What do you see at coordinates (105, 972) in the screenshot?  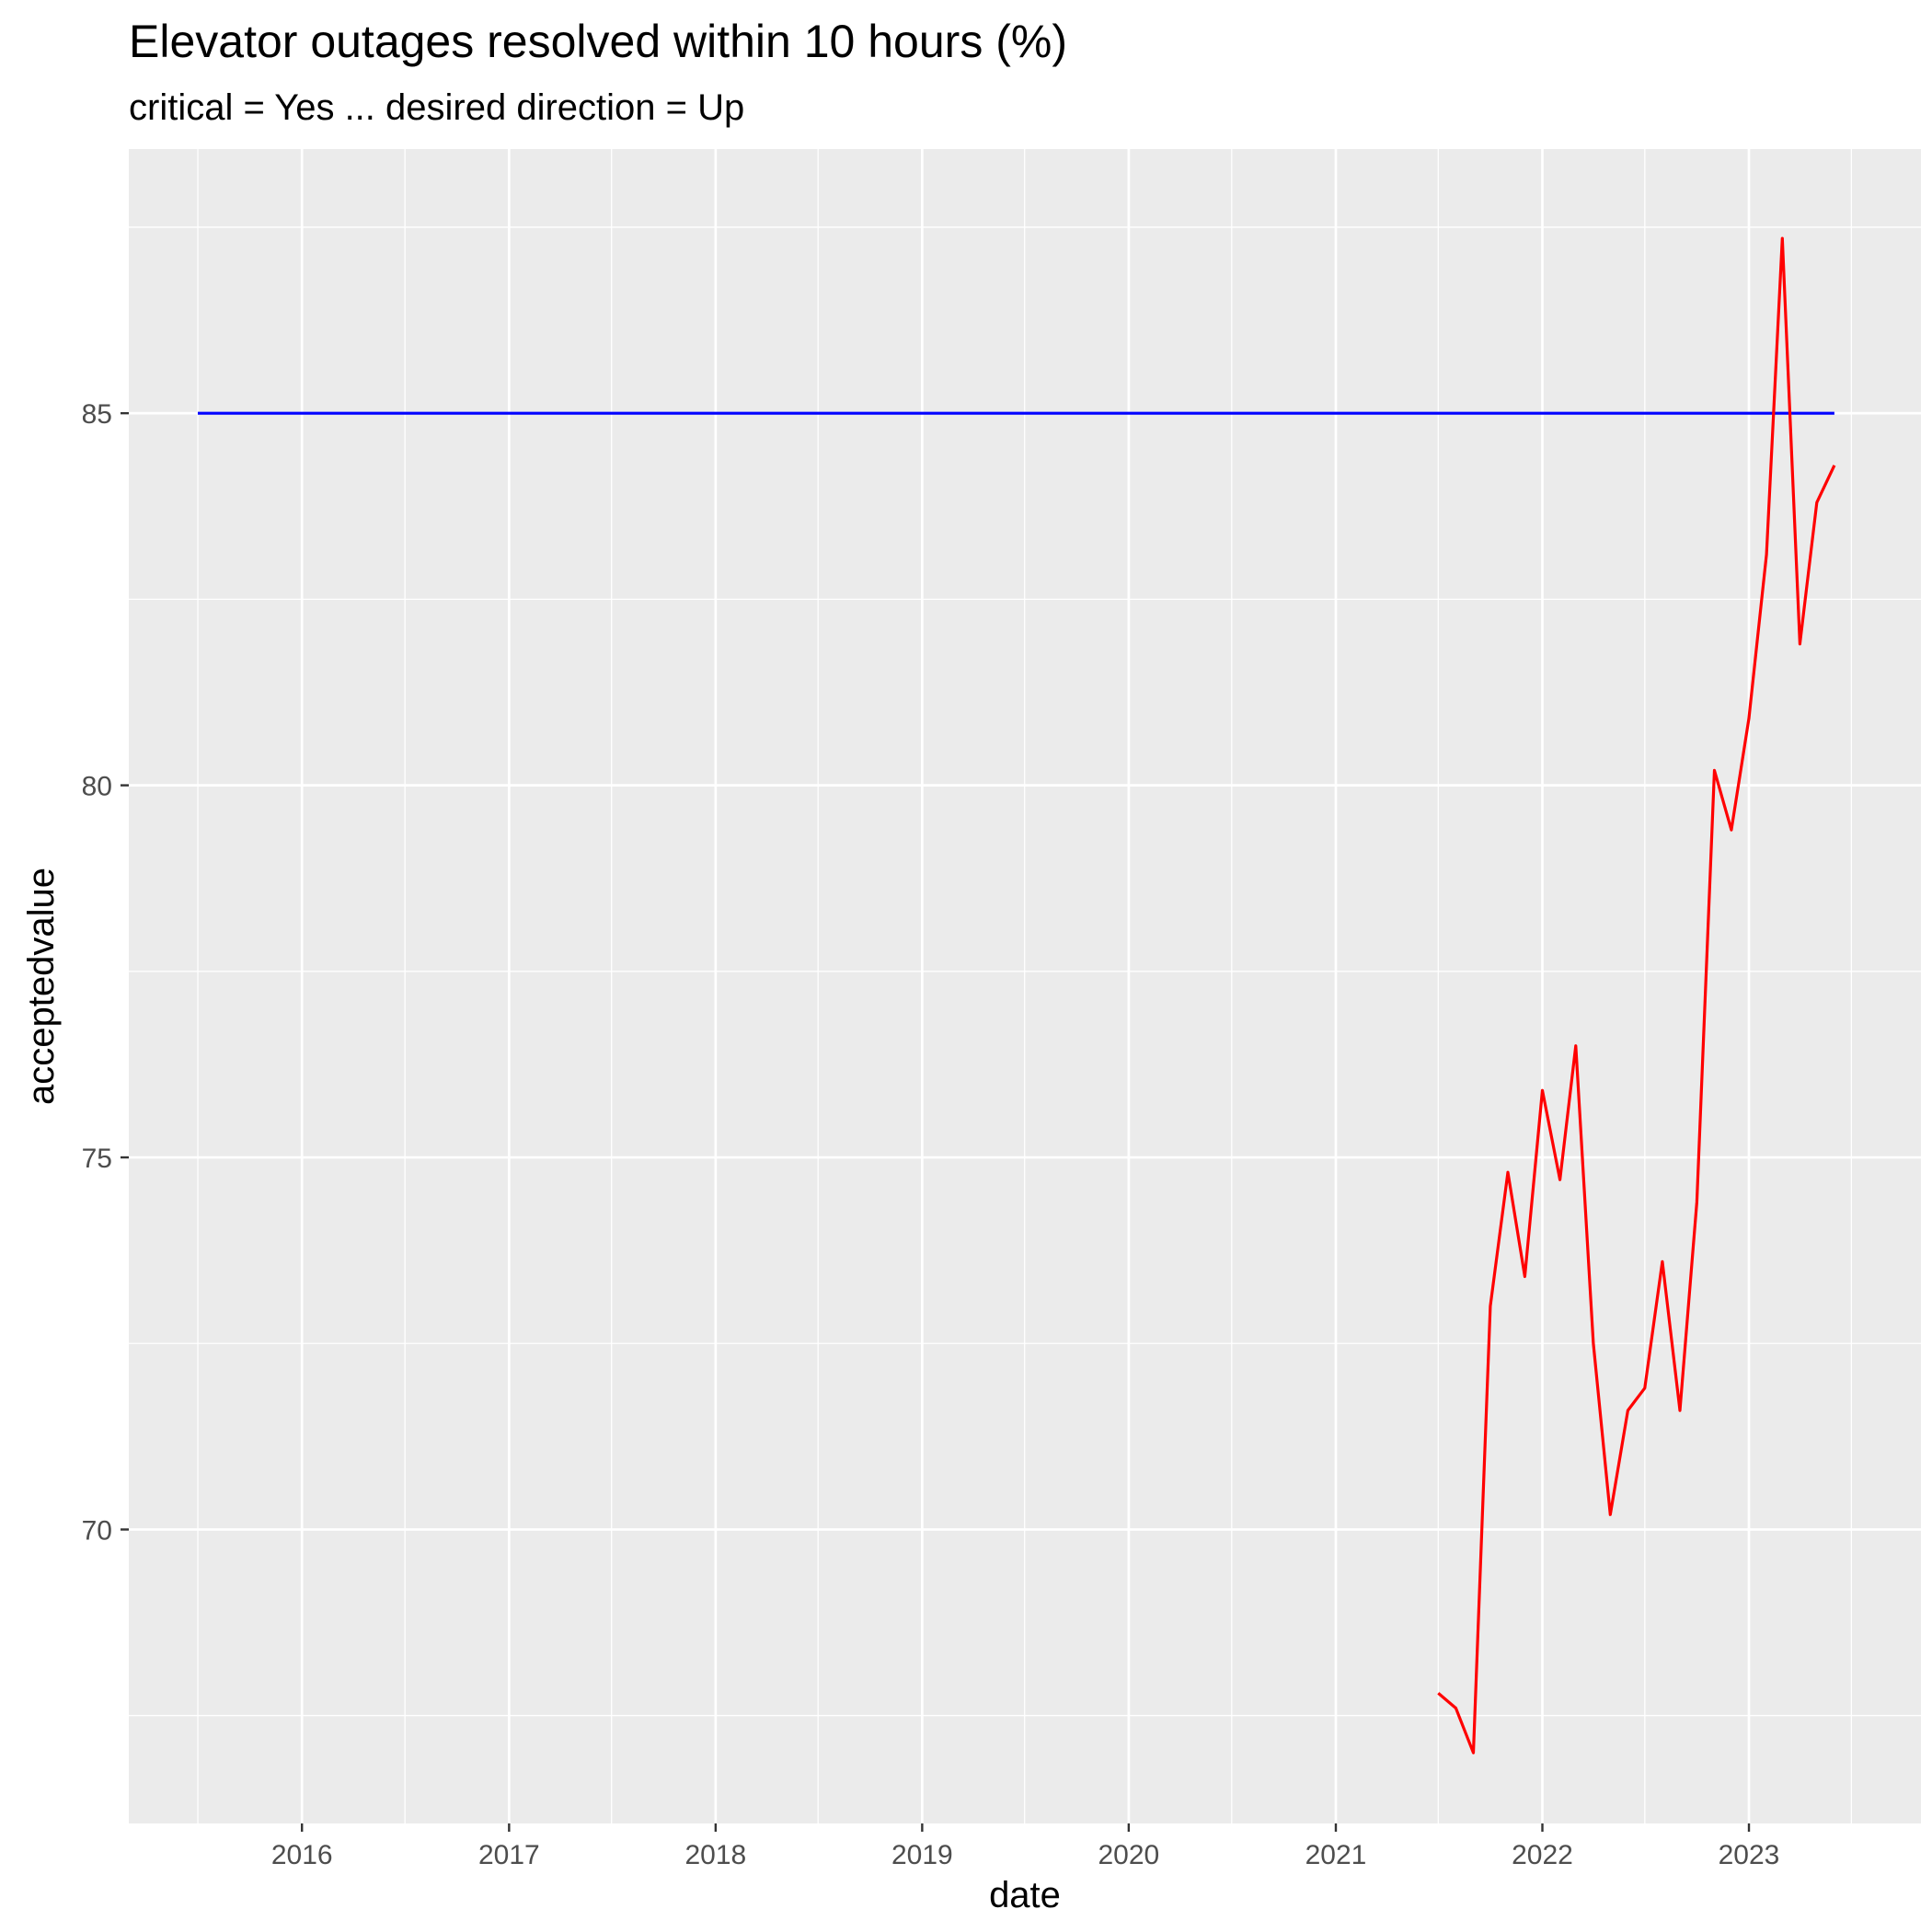 I see `y-axis: 70 75 80 85` at bounding box center [105, 972].